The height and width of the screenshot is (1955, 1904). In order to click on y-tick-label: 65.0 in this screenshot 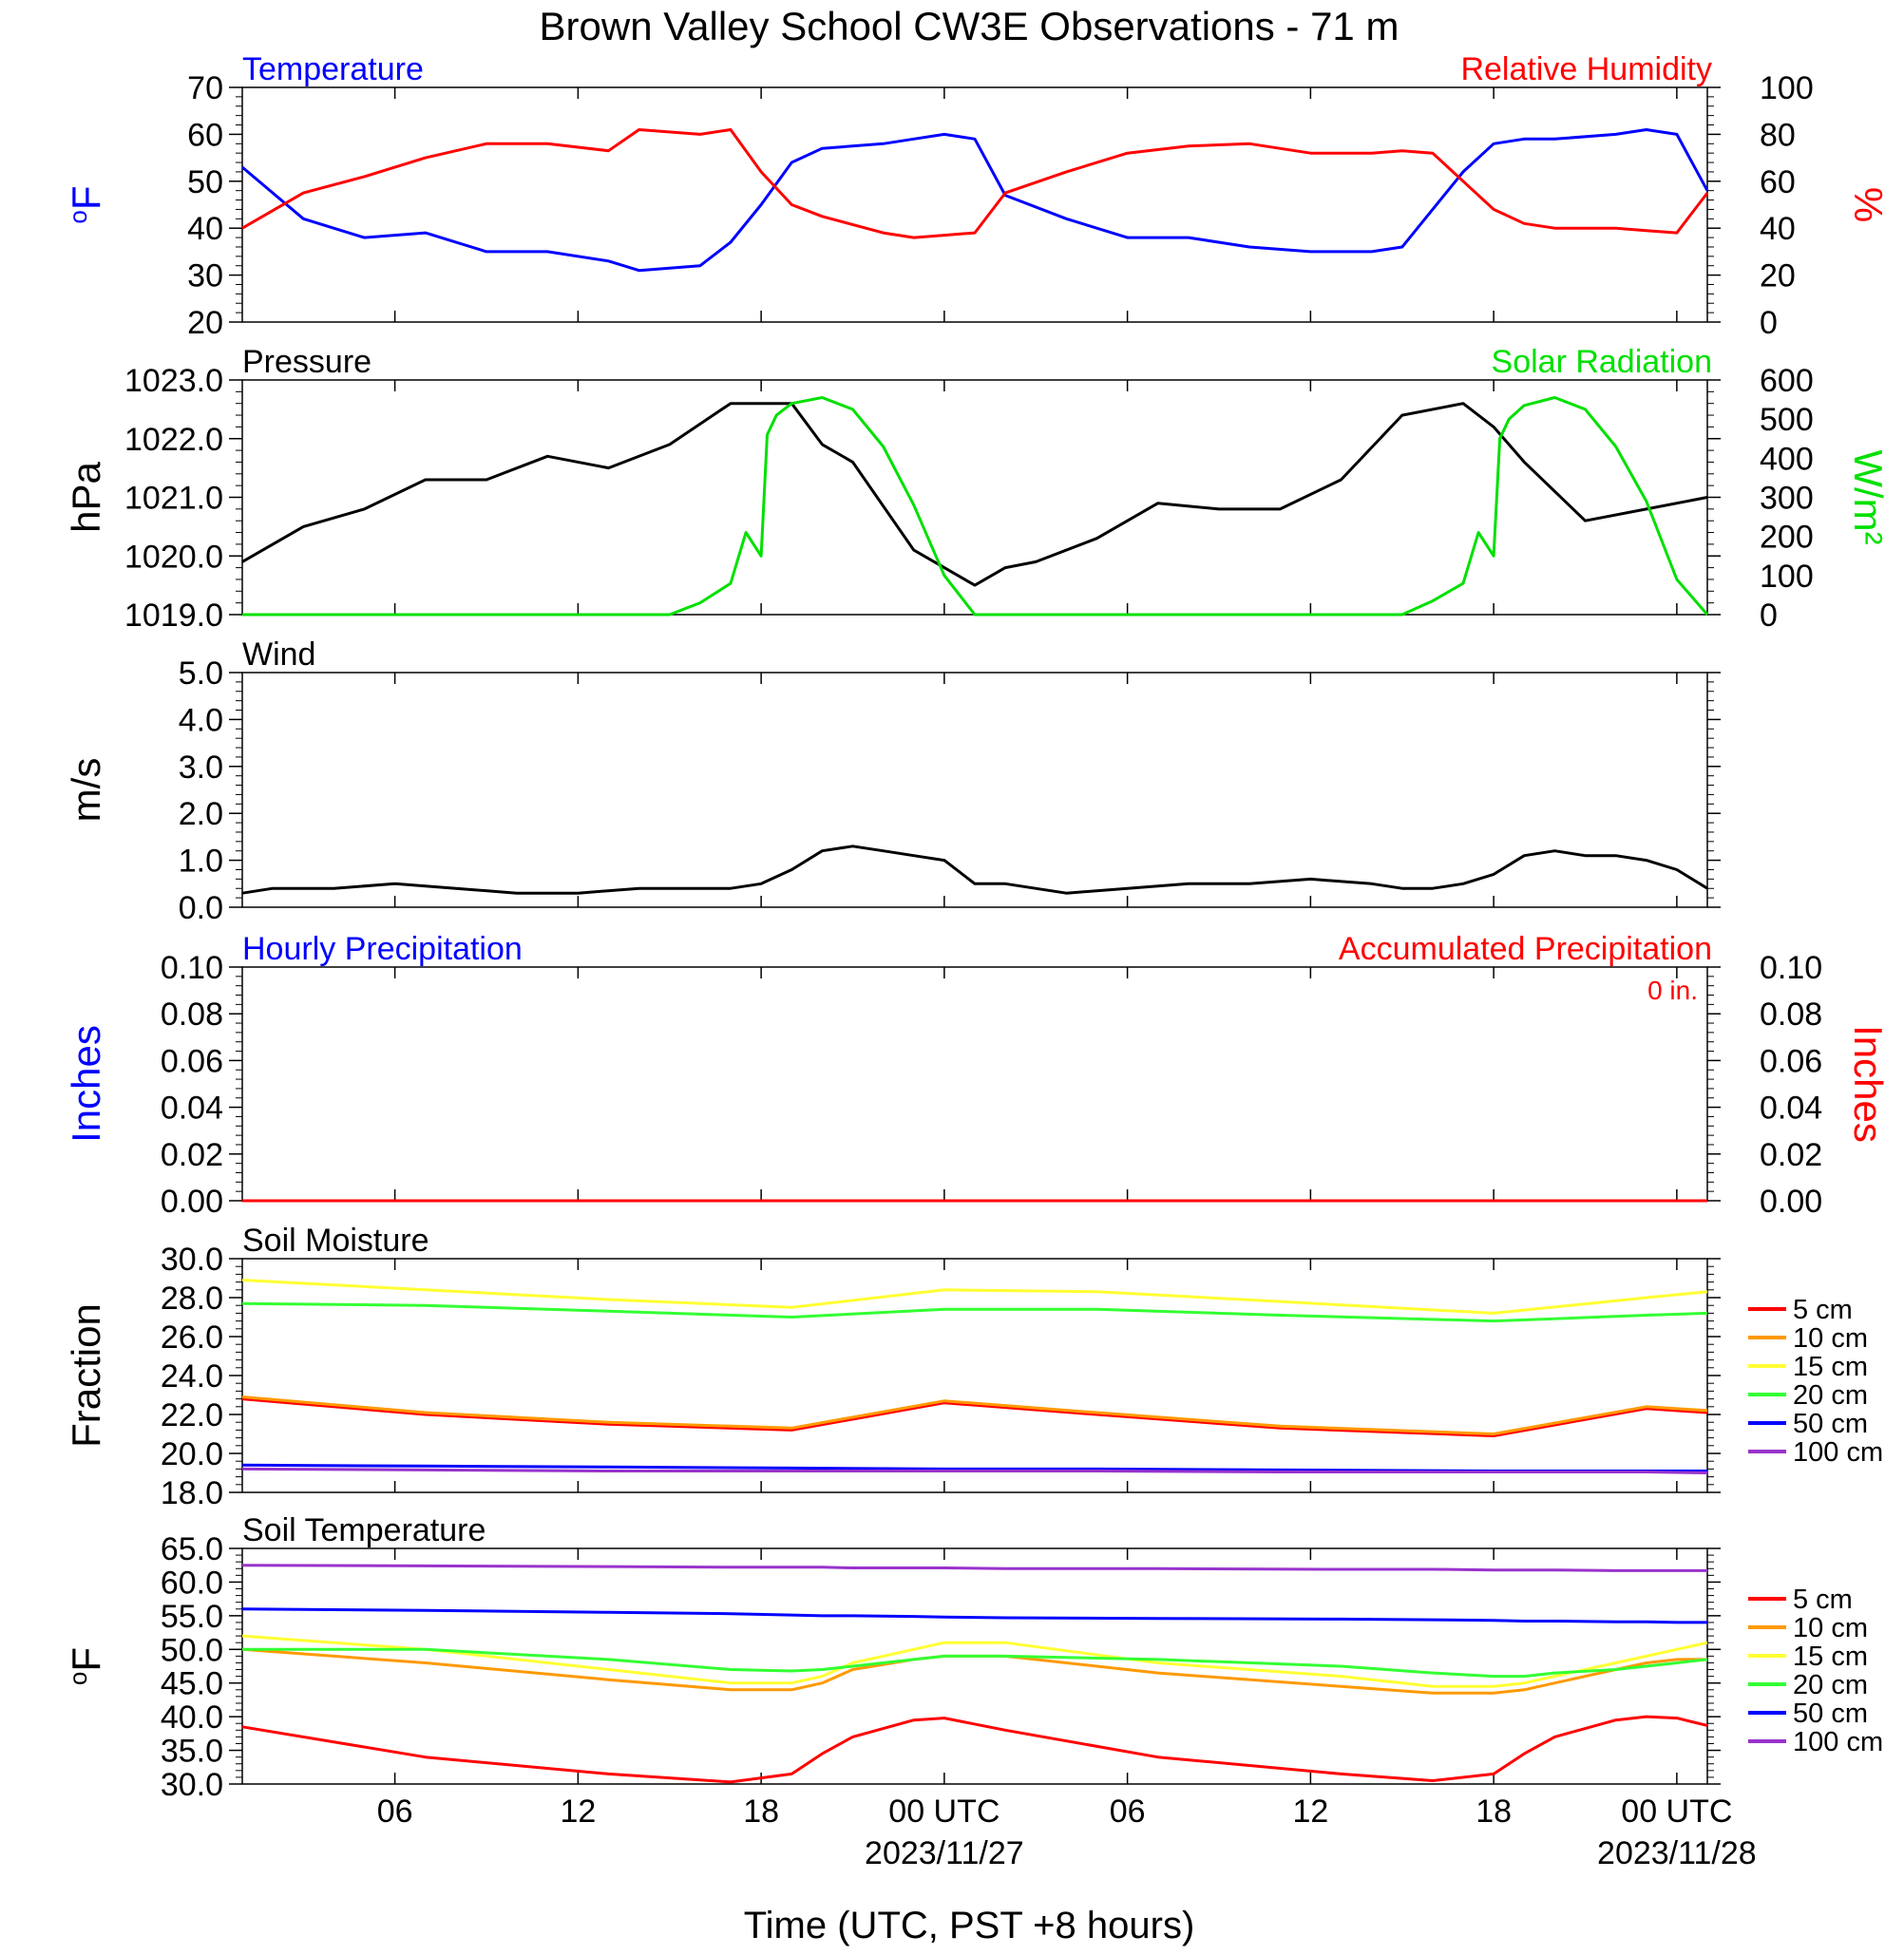, I will do `click(192, 1549)`.